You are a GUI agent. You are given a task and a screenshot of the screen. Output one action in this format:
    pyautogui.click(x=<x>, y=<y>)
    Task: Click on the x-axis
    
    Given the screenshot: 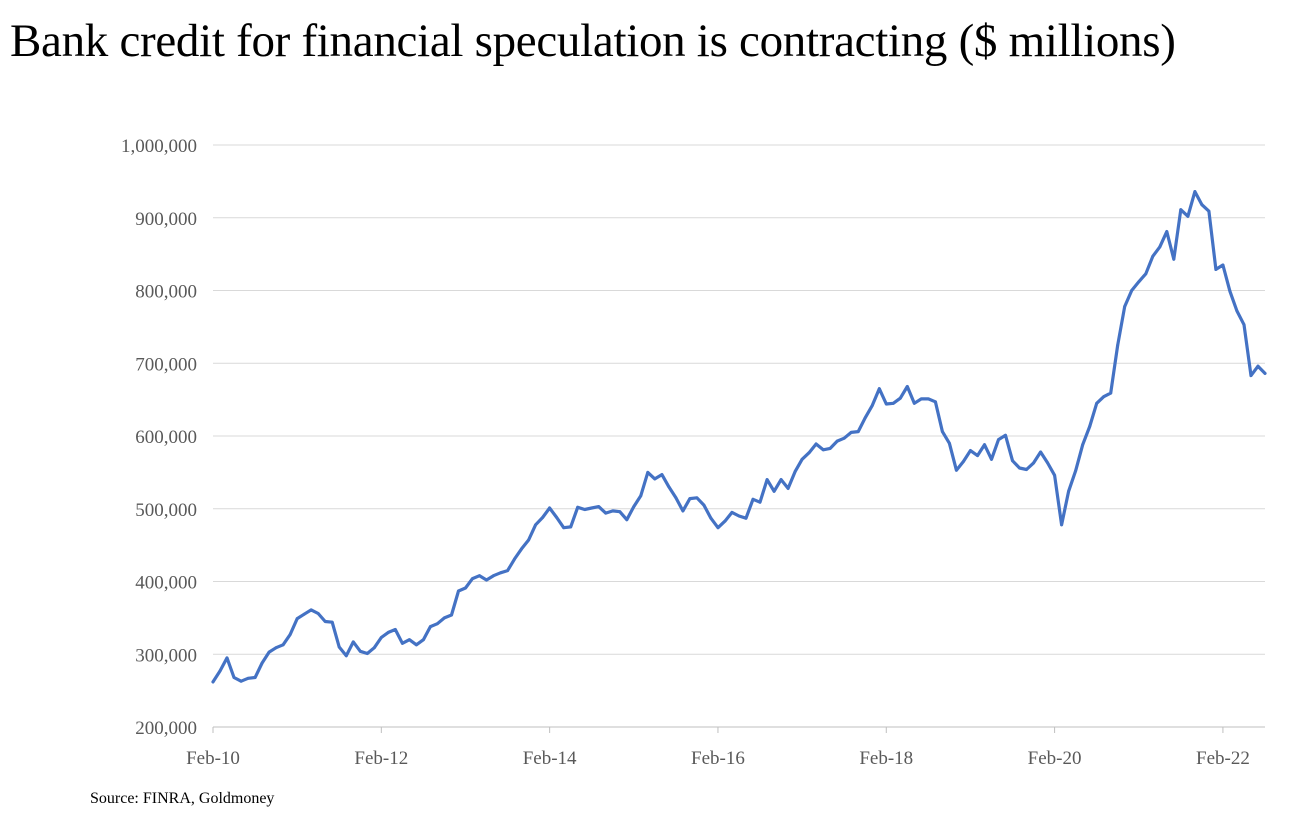 What is the action you would take?
    pyautogui.click(x=738, y=729)
    